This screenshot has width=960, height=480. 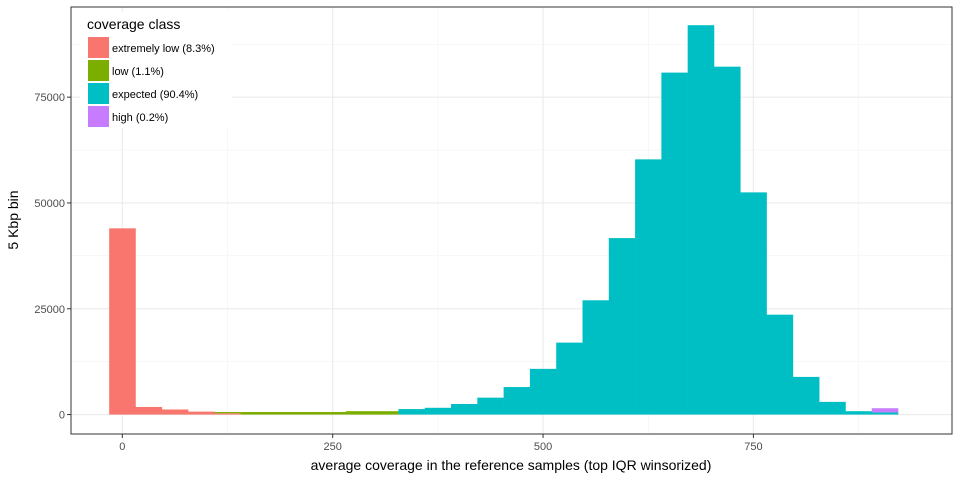 What do you see at coordinates (333, 447) in the screenshot?
I see `x-tick-label: 250` at bounding box center [333, 447].